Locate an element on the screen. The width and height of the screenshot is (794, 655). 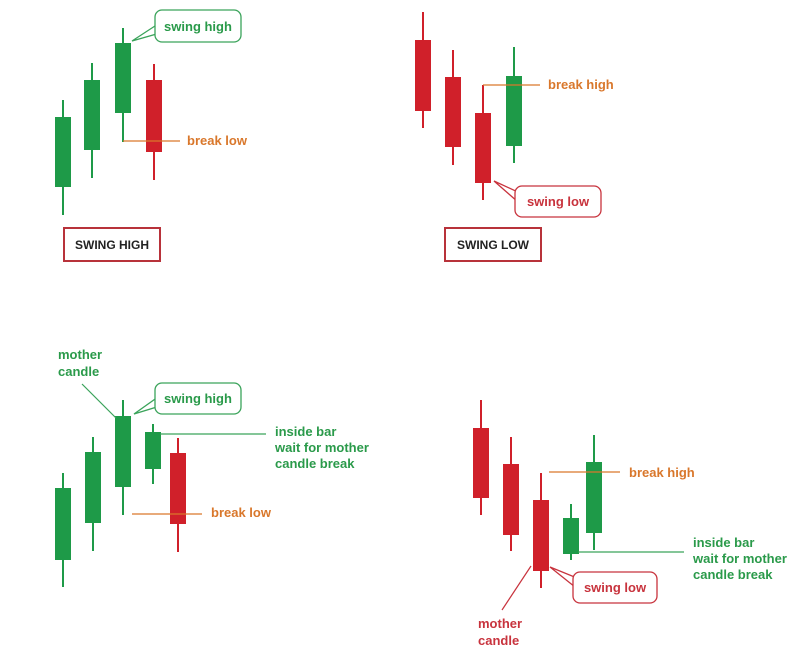
swing-high-panel: break low swing high SWING HIGH is located at coordinates (151, 135).